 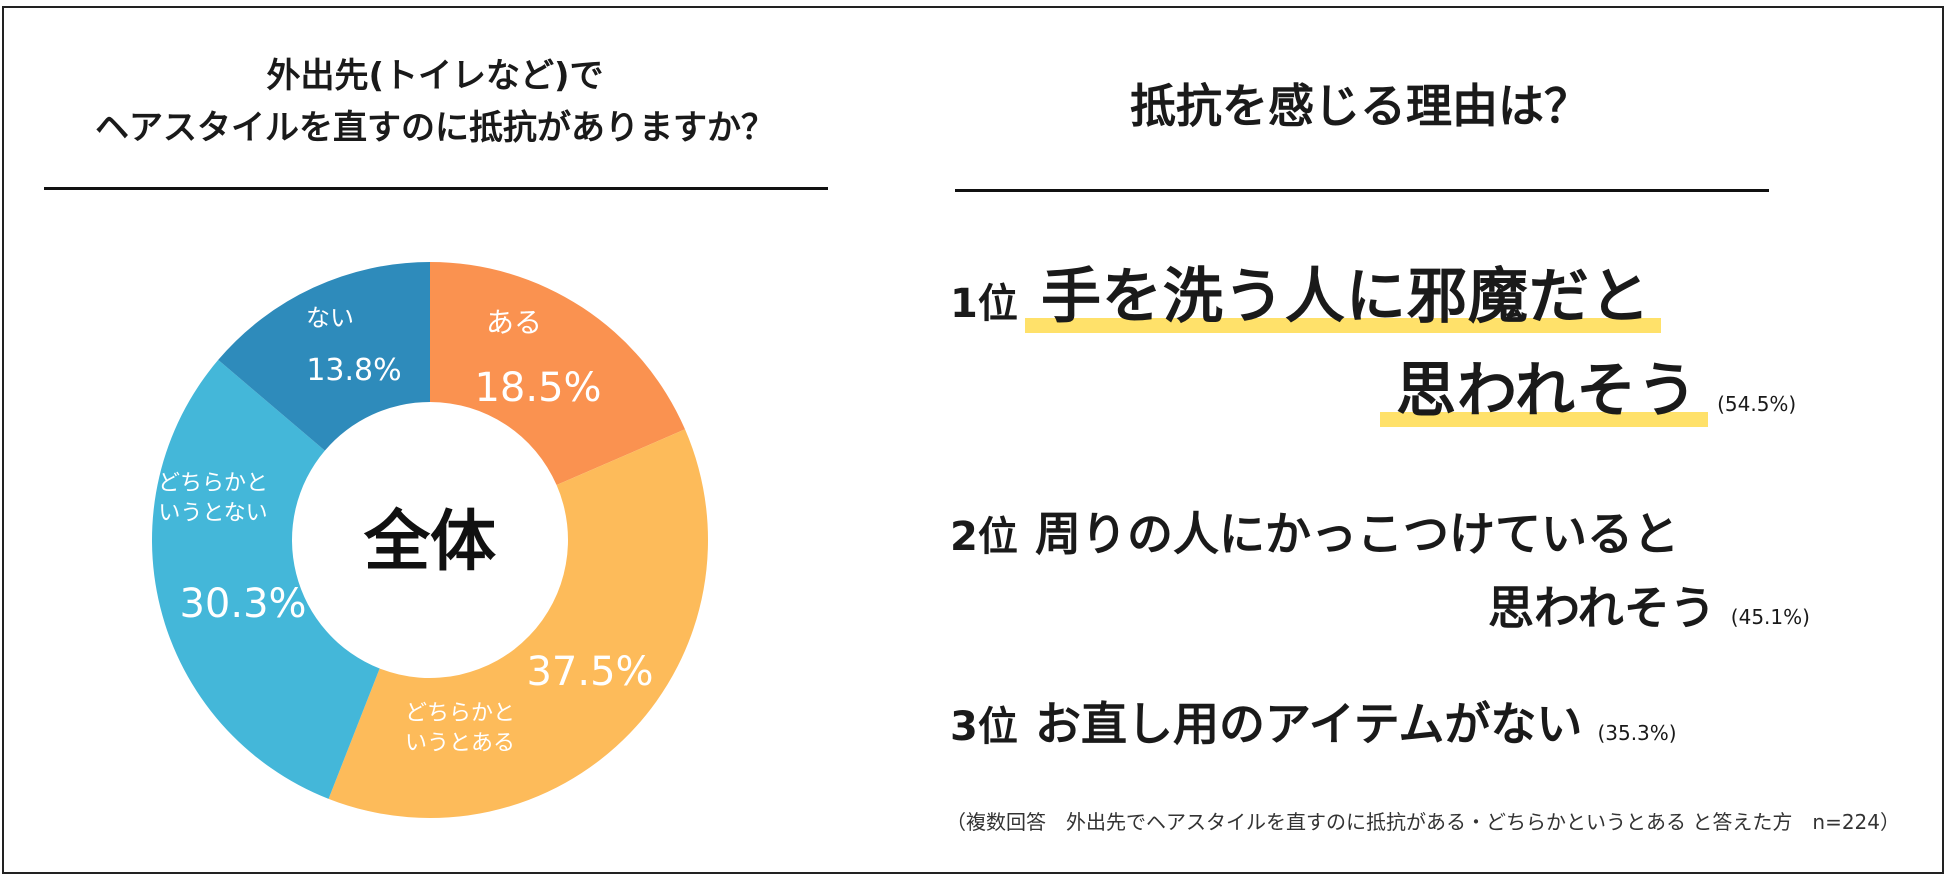 What do you see at coordinates (514, 322) in the screenshot?
I see `slice-0-label: ある` at bounding box center [514, 322].